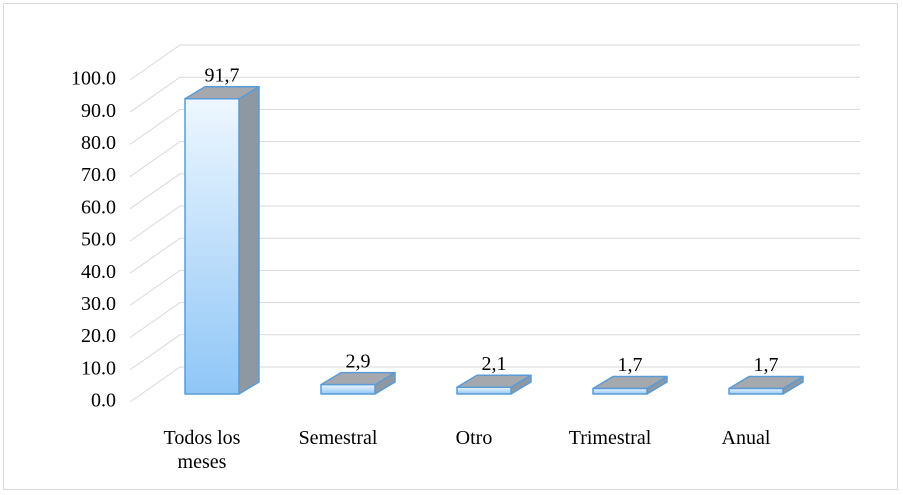 This screenshot has height=495, width=903. I want to click on y-tick-label: 70.0, so click(98, 175).